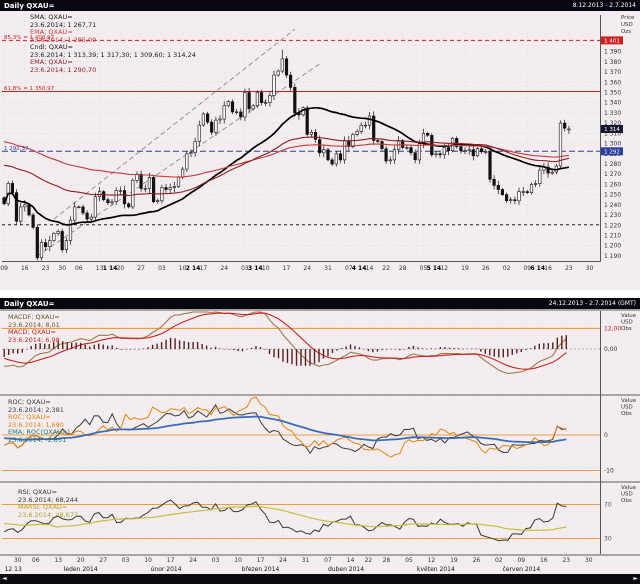  I want to click on svg-text: 1 14, so click(110, 268).